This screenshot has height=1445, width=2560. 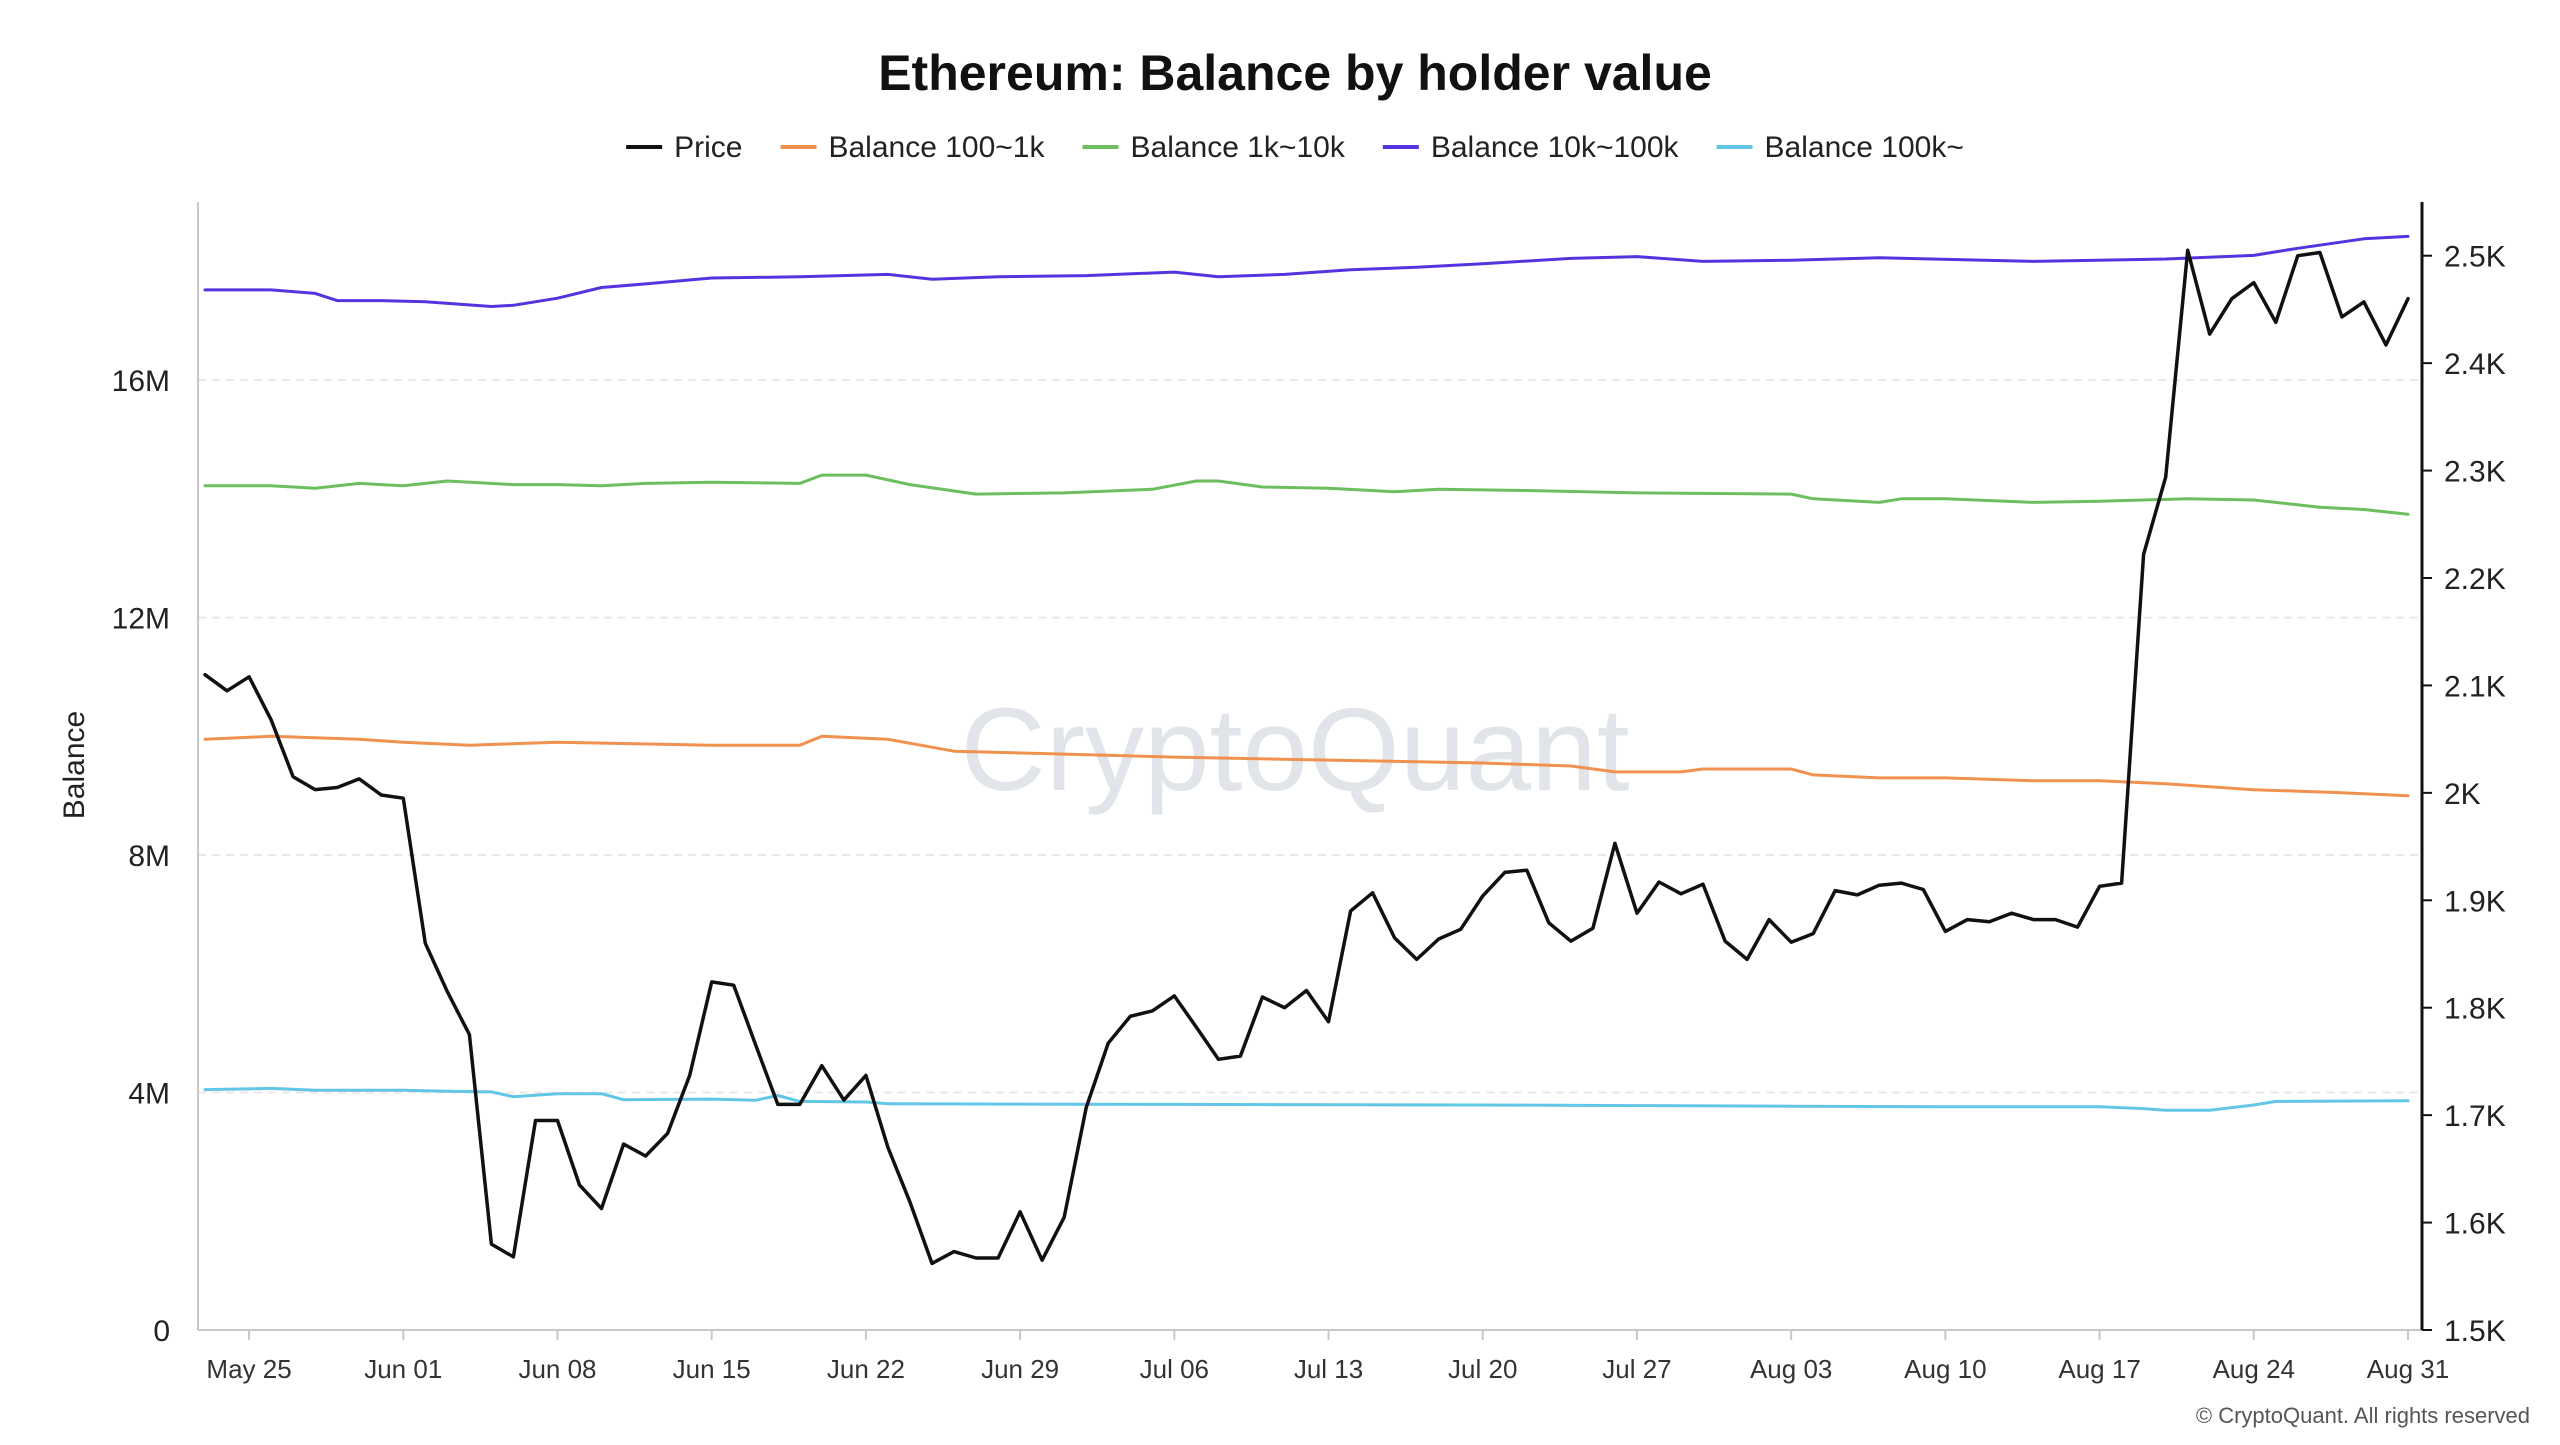 What do you see at coordinates (2408, 1369) in the screenshot?
I see `x-tick-label: Aug 31` at bounding box center [2408, 1369].